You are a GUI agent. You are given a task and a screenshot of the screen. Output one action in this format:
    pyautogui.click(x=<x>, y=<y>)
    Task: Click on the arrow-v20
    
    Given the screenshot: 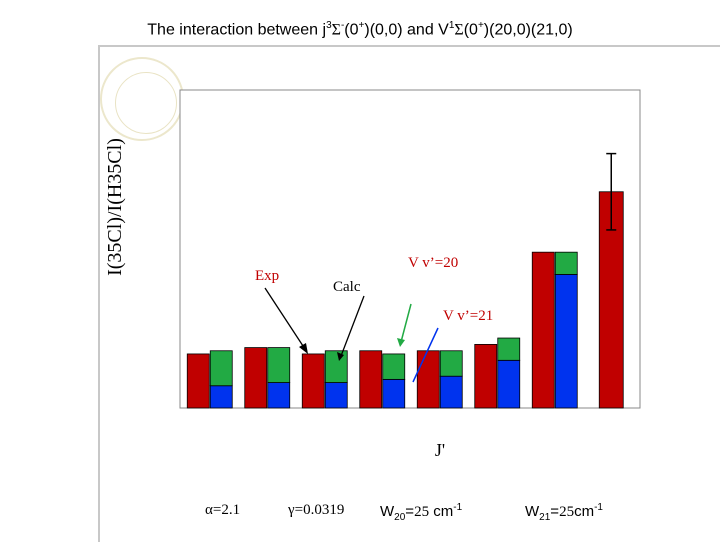 What is the action you would take?
    pyautogui.click(x=406, y=323)
    